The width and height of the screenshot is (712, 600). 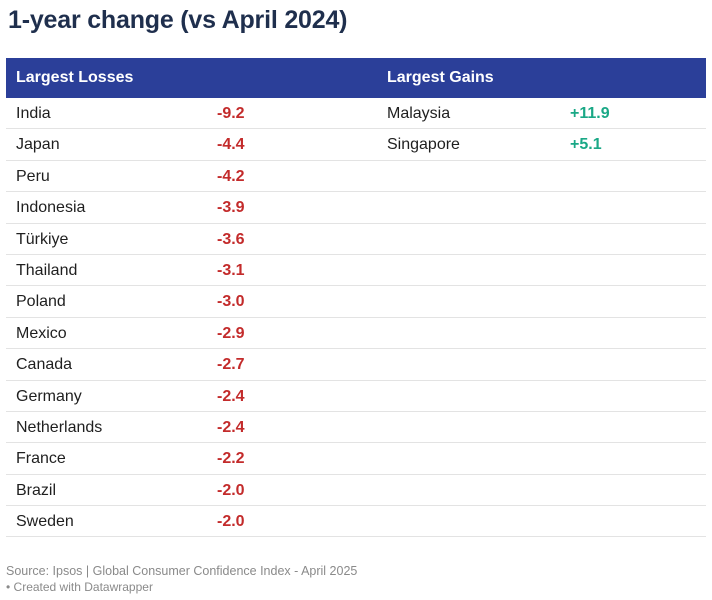 What do you see at coordinates (59, 427) in the screenshot?
I see `loss-country: Netherlands` at bounding box center [59, 427].